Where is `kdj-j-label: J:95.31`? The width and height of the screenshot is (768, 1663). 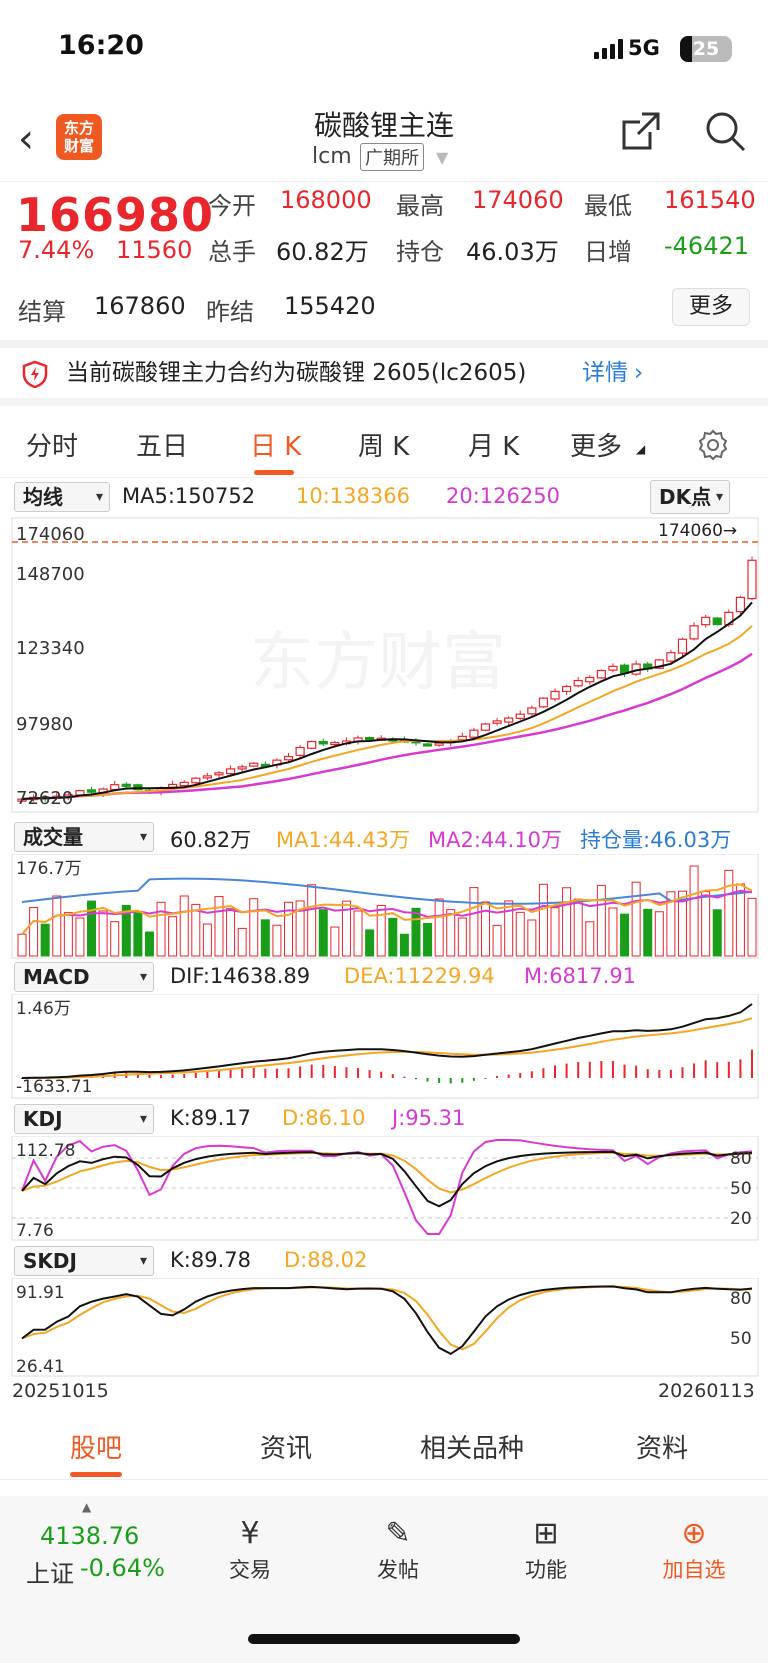
kdj-j-label: J:95.31 is located at coordinates (429, 1118).